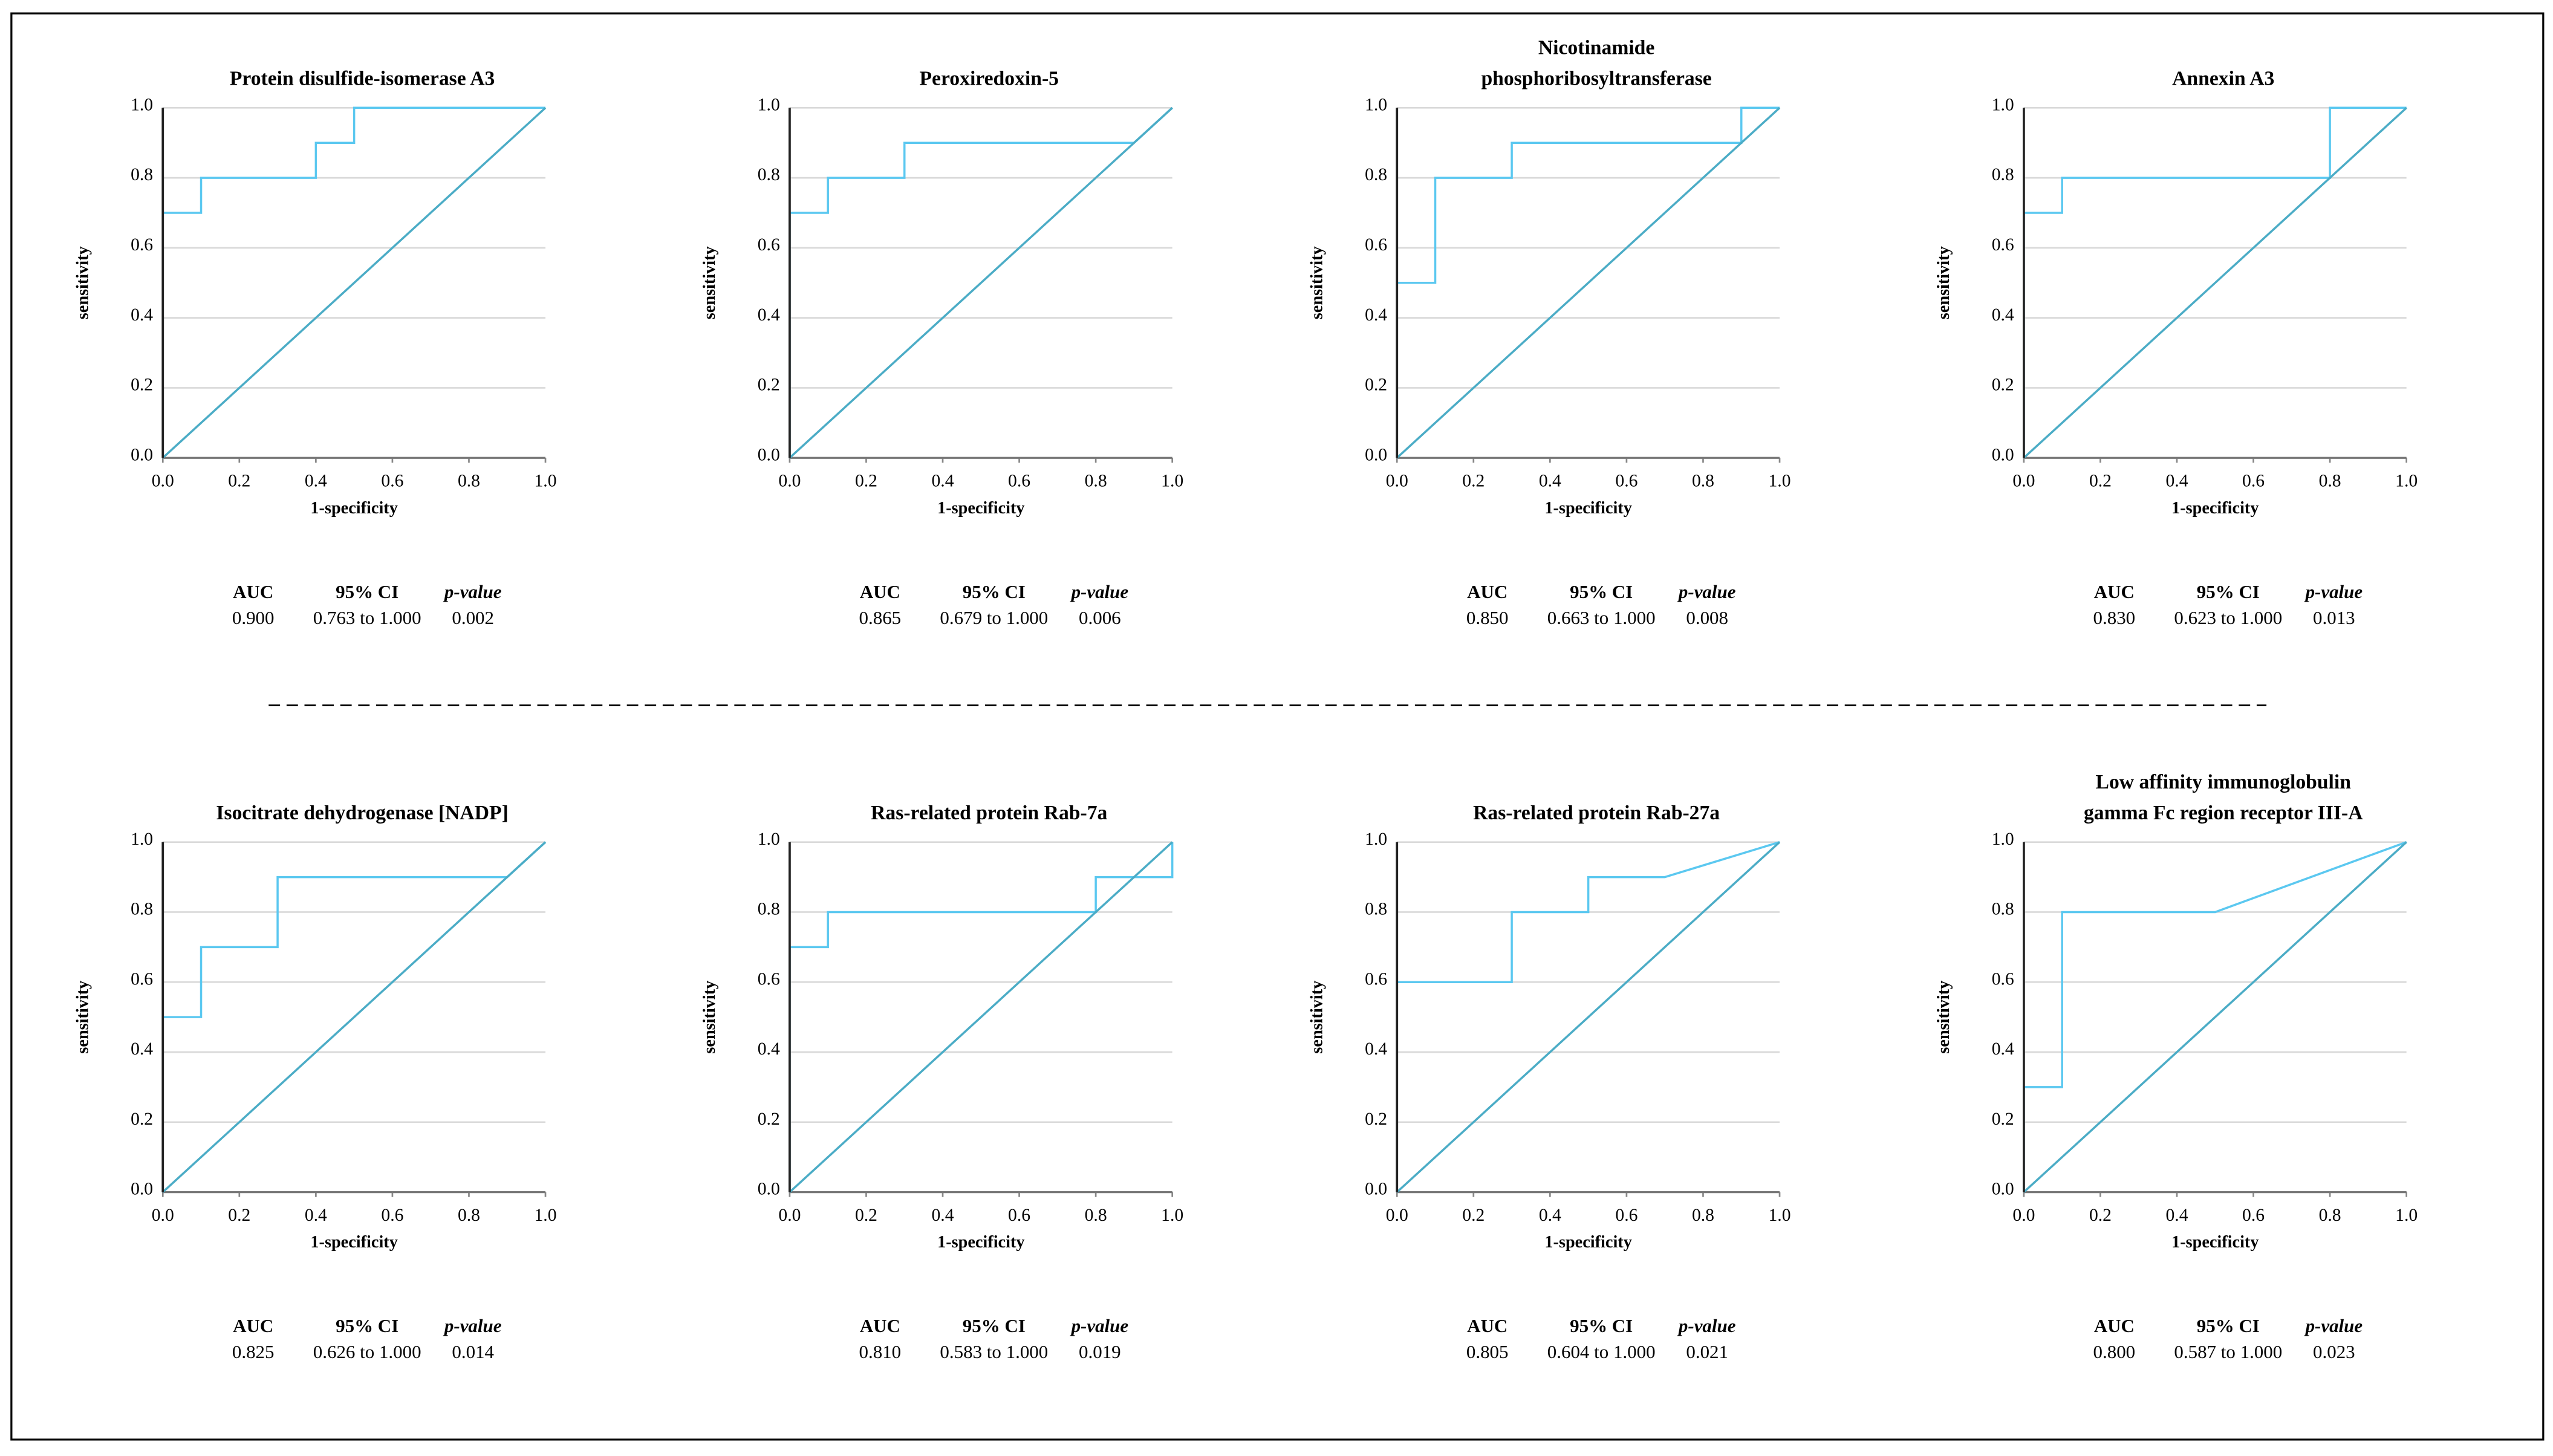  I want to click on stats-value: 0.583 to 1.000, so click(994, 1351).